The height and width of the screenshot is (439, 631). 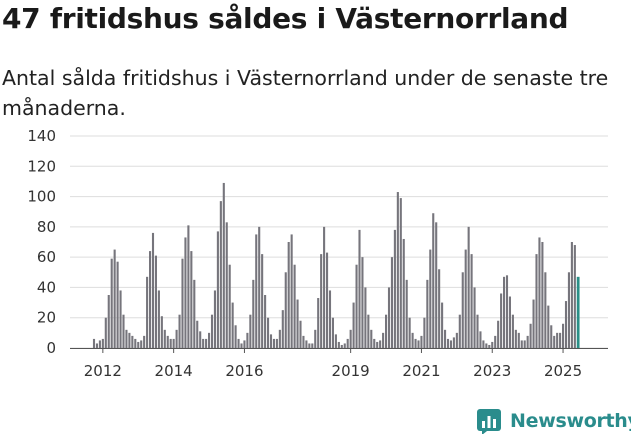 I want to click on y-tick-label: 140, so click(x=41, y=136).